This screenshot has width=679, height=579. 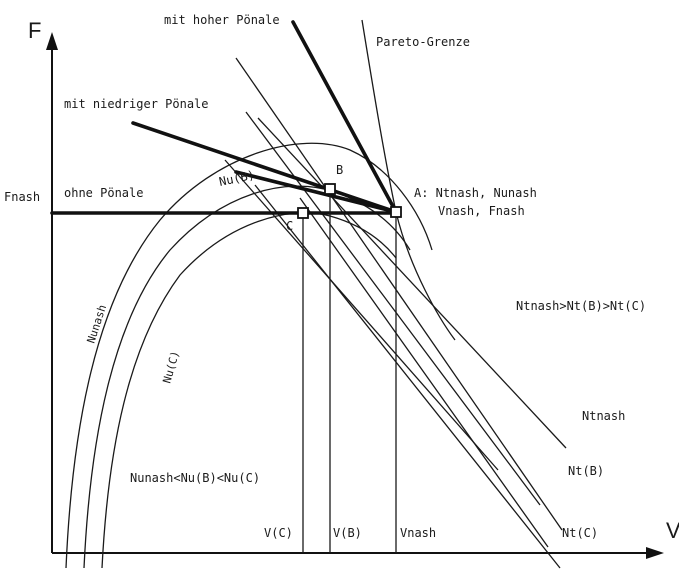 I want to click on line-b-to-a, so click(x=316, y=192).